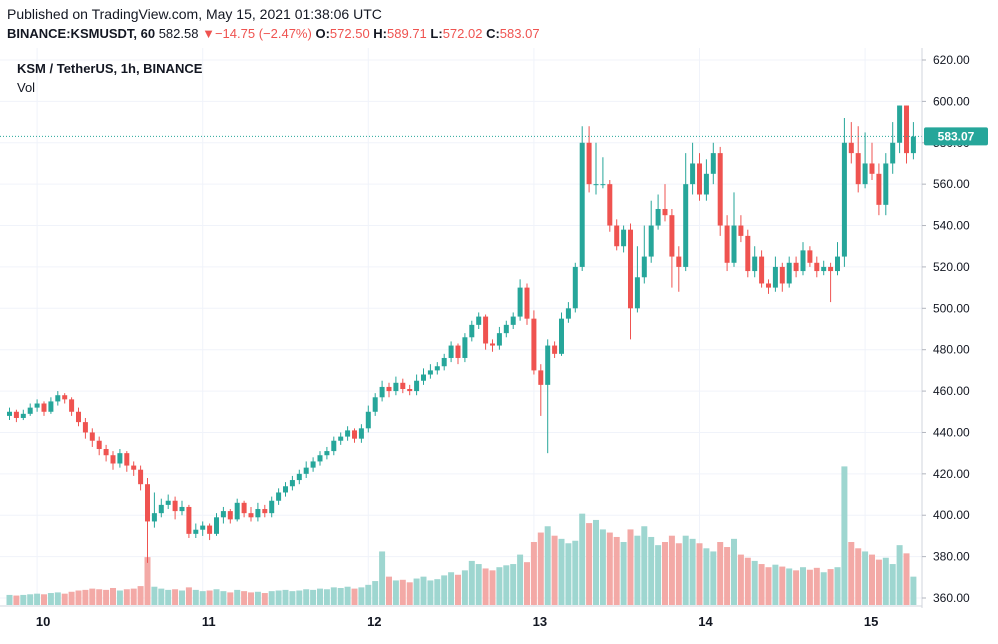  I want to click on price-tick-label: 520.00, so click(951, 267).